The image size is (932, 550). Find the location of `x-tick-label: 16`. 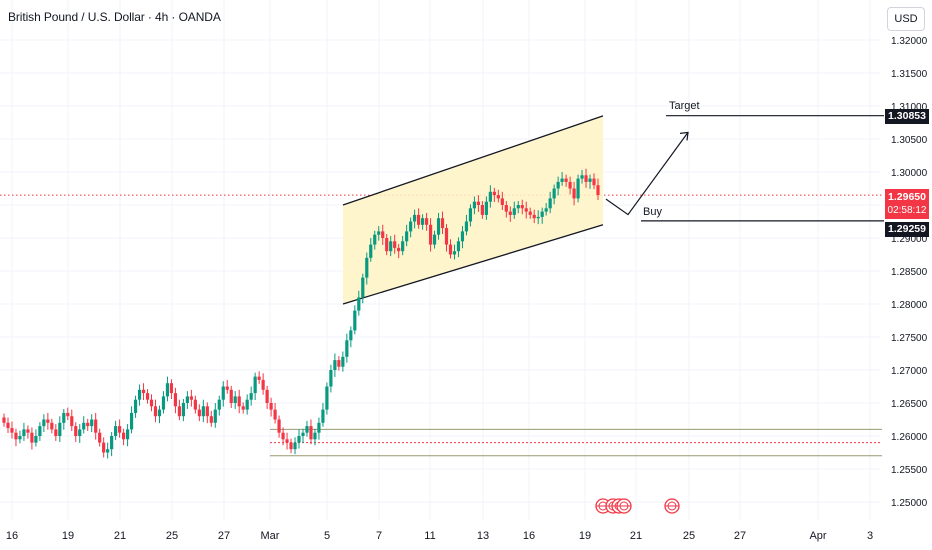

x-tick-label: 16 is located at coordinates (12, 536).